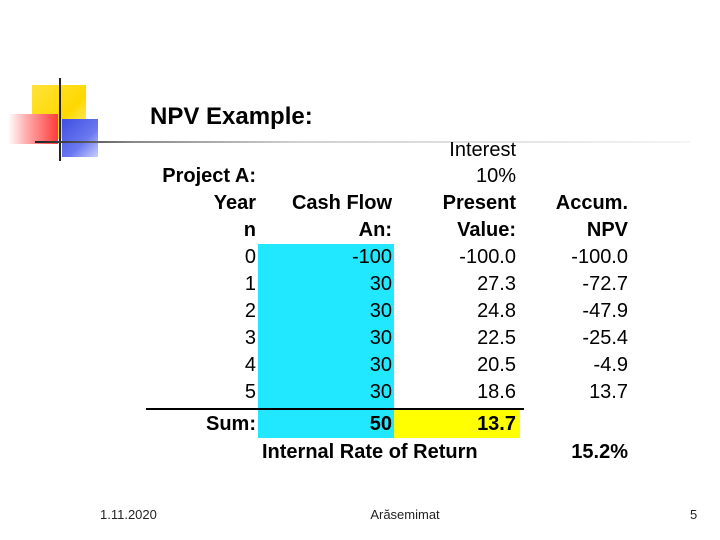 The image size is (720, 540). What do you see at coordinates (380, 424) in the screenshot?
I see `sum-cash-flow: 50` at bounding box center [380, 424].